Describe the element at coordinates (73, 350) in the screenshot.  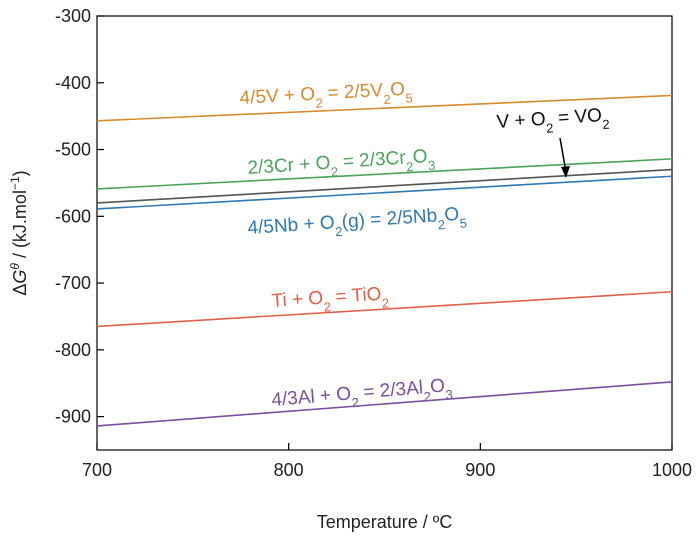
I see `y-tick-label: -800` at that location.